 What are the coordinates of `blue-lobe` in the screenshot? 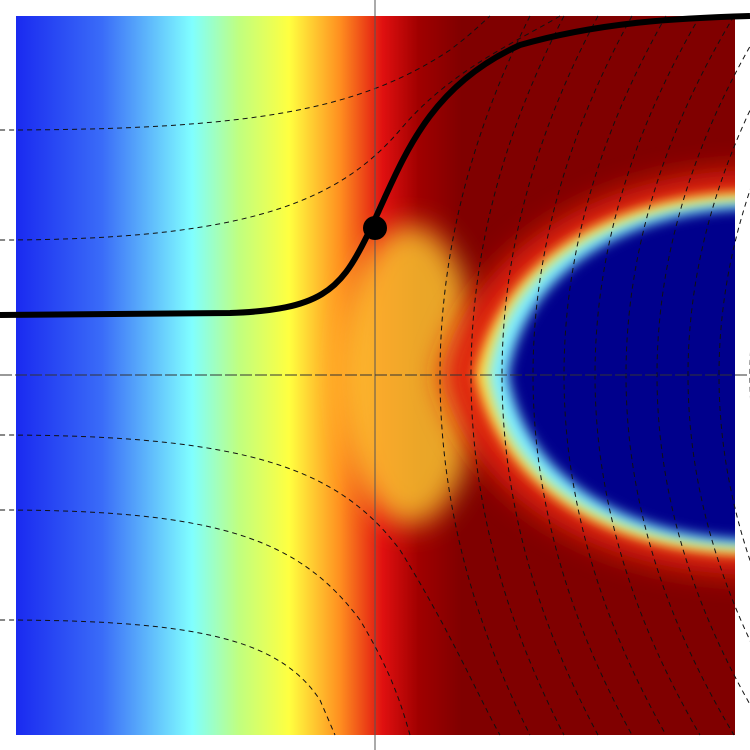 It's located at (621, 374).